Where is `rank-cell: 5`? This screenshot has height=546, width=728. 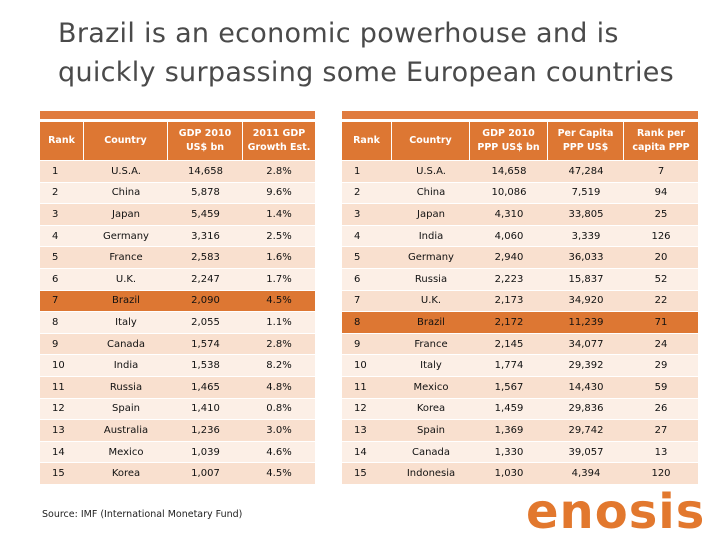 rank-cell: 5 is located at coordinates (62, 257).